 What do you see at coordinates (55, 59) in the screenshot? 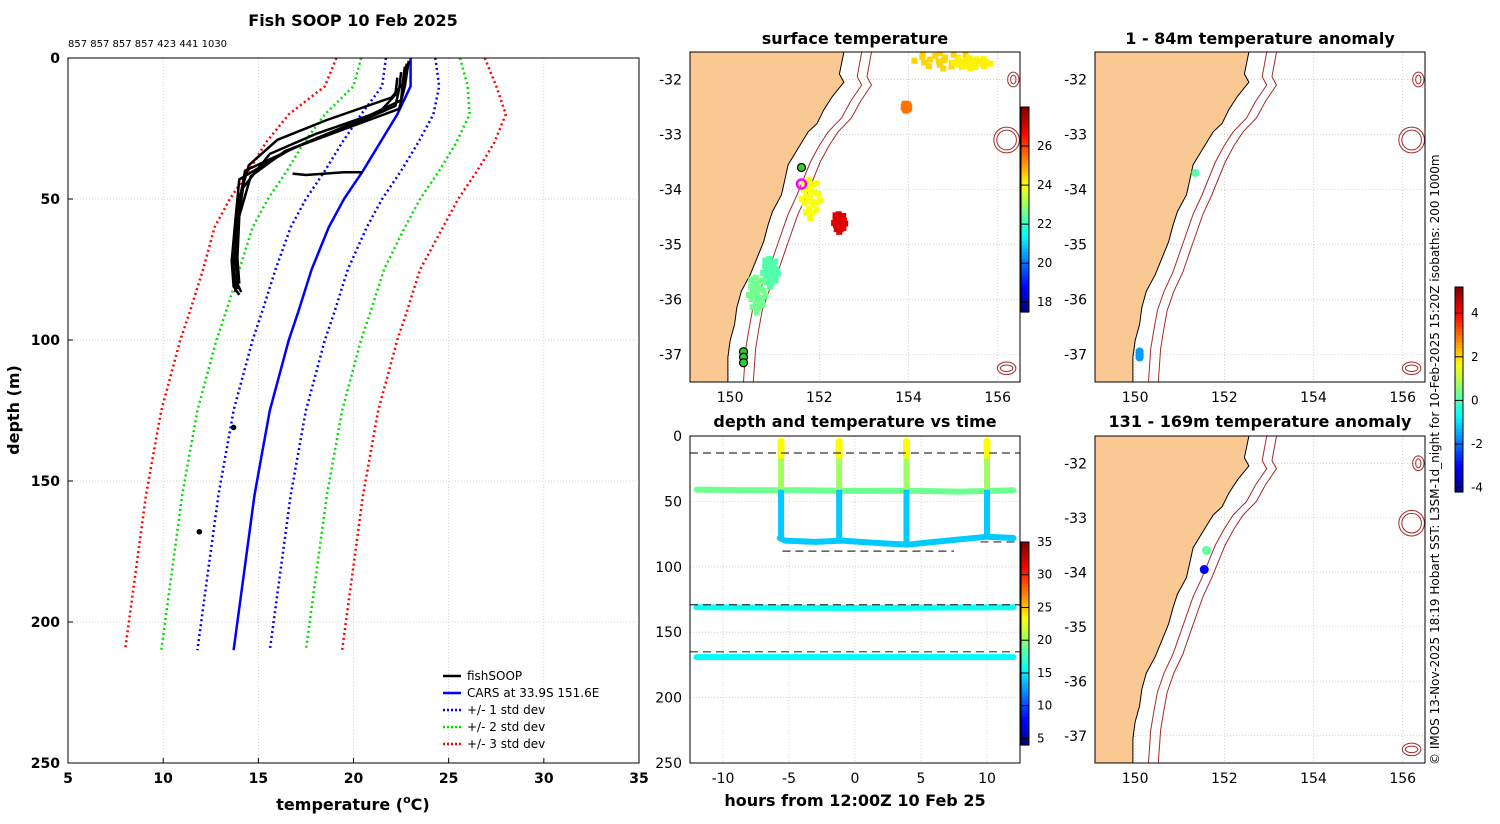
I see `profile-ytick-label: 0` at bounding box center [55, 59].